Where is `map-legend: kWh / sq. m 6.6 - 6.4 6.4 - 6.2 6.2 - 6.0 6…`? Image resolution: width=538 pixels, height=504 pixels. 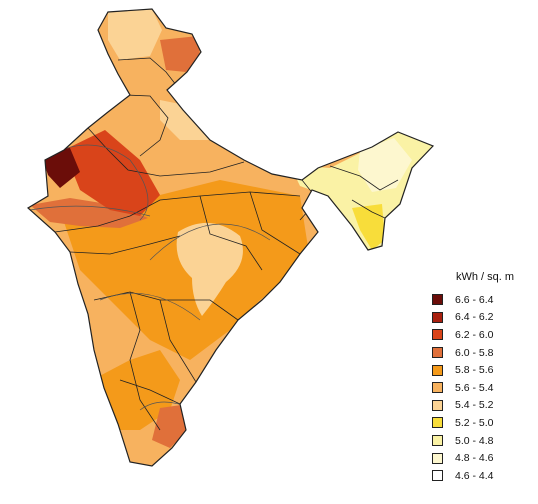 map-legend: kWh / sq. m 6.6 - 6.4 6.4 - 6.2 6.2 - 6.0 6… is located at coordinates (482, 378).